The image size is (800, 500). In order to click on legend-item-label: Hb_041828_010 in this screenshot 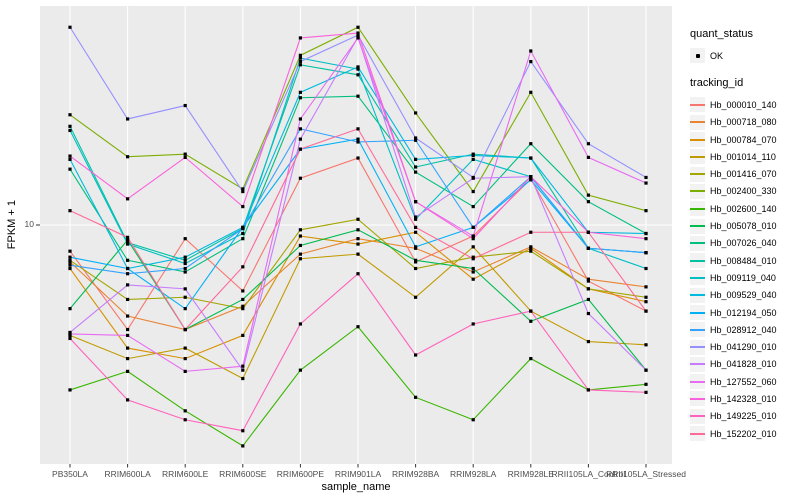, I will do `click(743, 364)`.